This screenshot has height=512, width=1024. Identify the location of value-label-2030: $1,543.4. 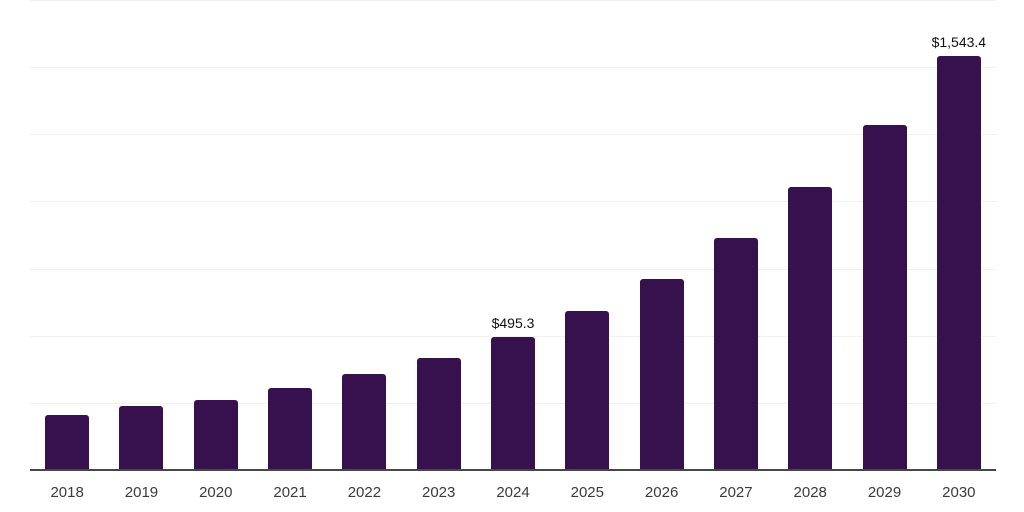
(959, 41).